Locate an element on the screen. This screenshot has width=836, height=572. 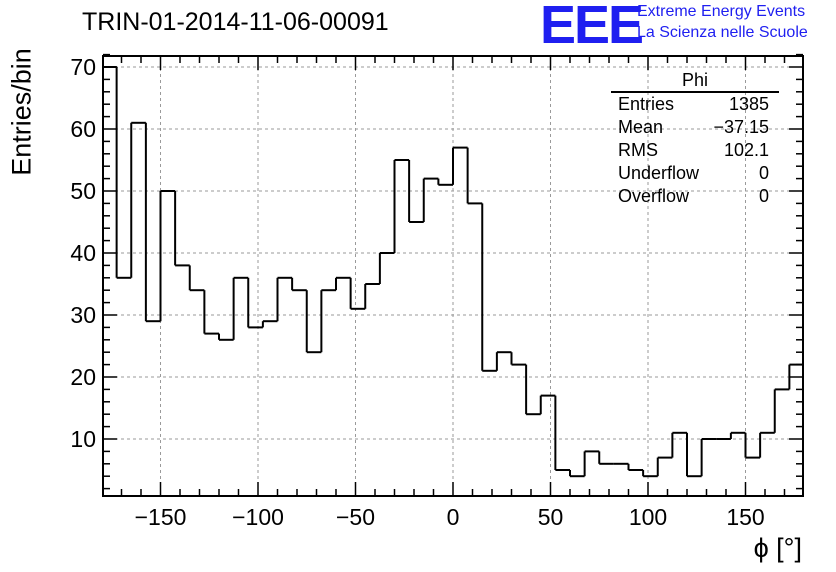
y-tick-label: 70 is located at coordinates (83, 67).